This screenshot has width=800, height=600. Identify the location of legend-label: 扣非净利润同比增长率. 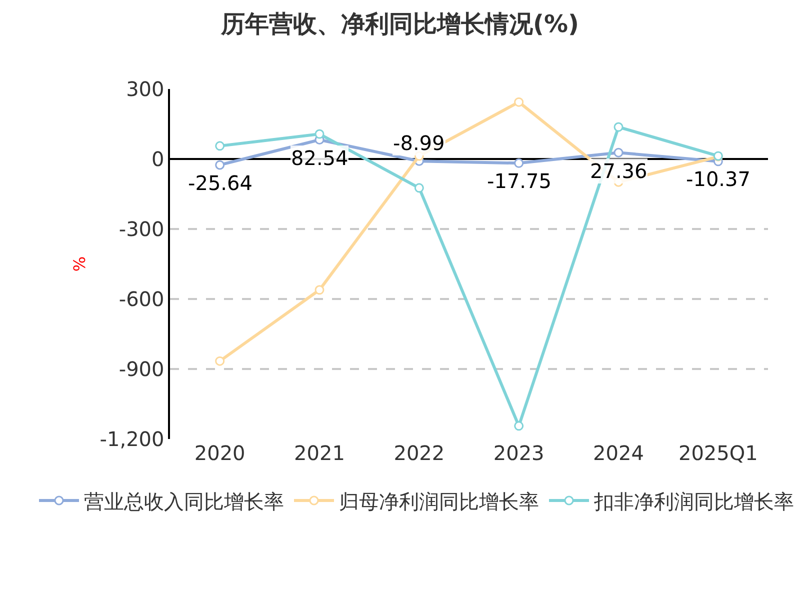
(693, 501).